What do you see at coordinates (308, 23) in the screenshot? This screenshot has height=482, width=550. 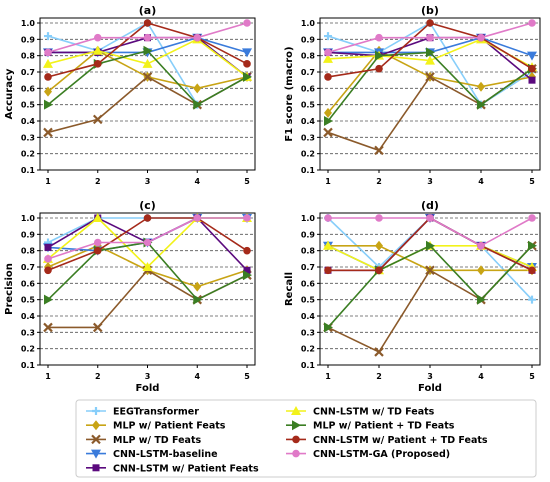 I see `y-tick-label: 1.0` at bounding box center [308, 23].